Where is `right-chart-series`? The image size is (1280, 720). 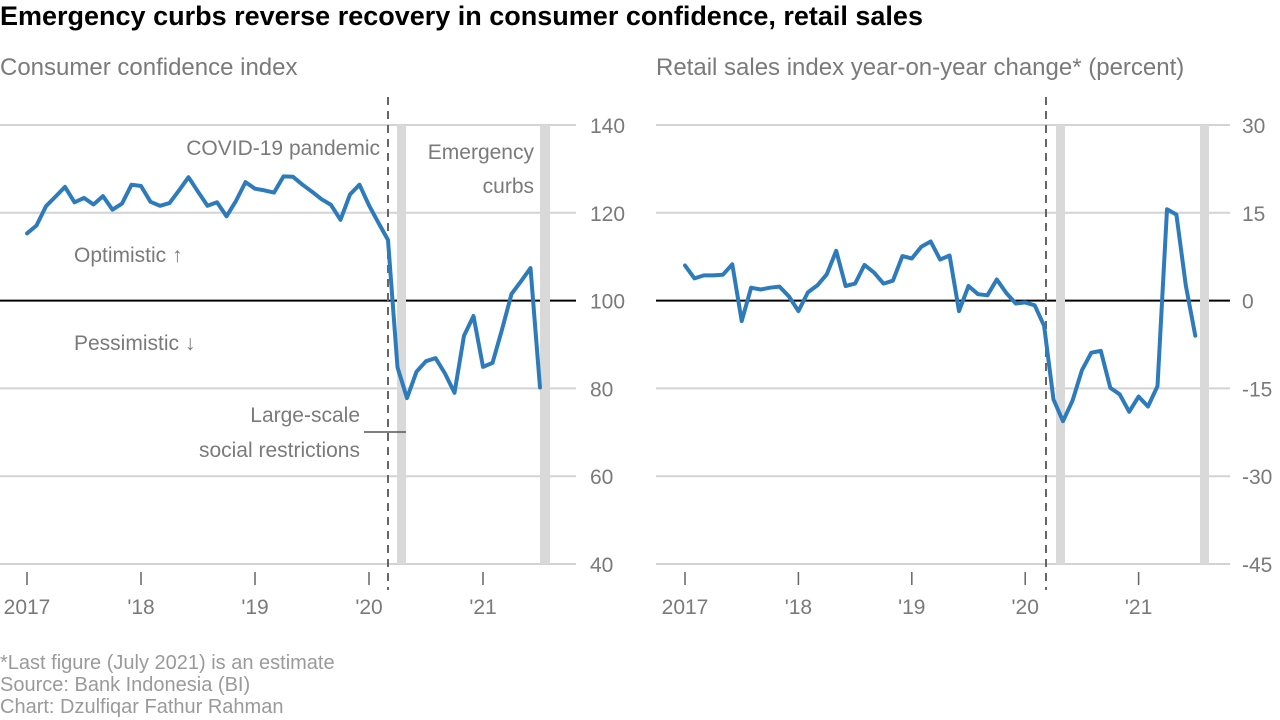
right-chart-series is located at coordinates (940, 315).